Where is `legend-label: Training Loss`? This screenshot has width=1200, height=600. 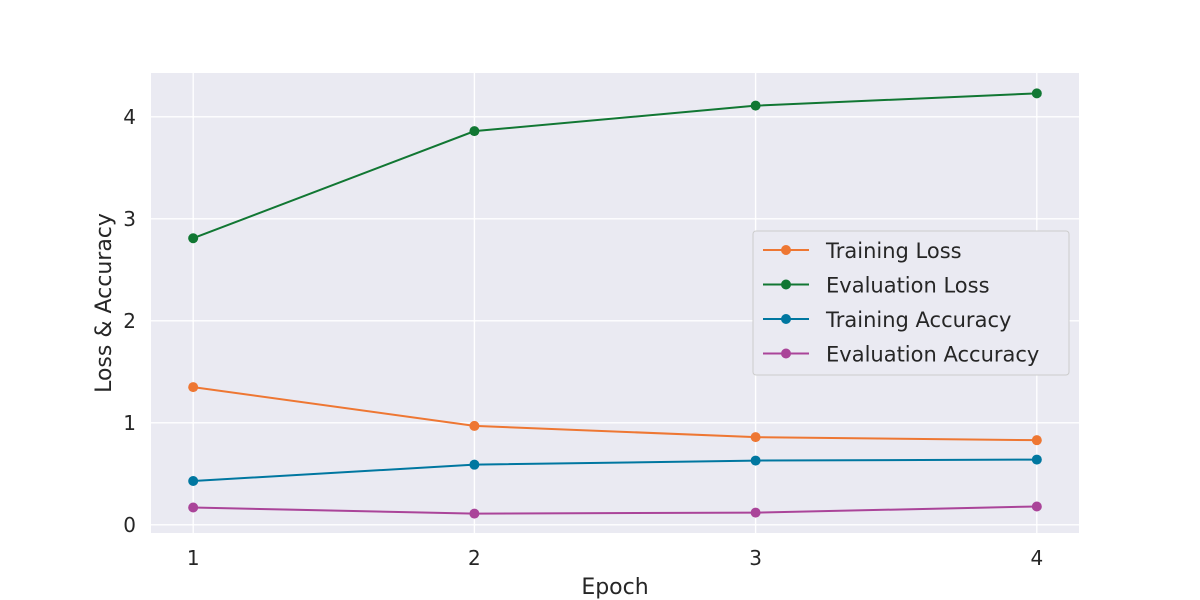 legend-label: Training Loss is located at coordinates (893, 251).